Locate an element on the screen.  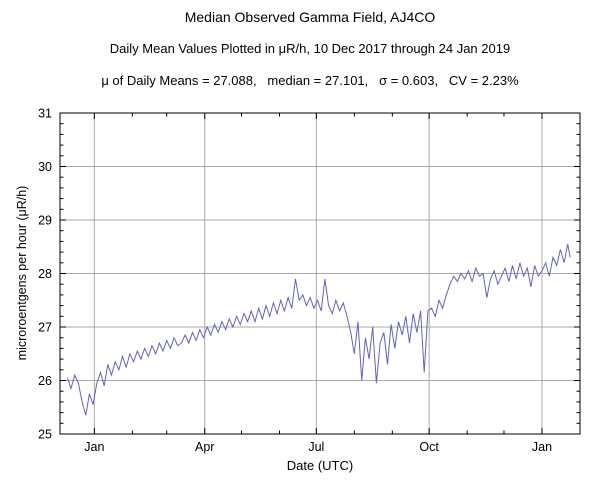
y-tick-label: 26 is located at coordinates (45, 381).